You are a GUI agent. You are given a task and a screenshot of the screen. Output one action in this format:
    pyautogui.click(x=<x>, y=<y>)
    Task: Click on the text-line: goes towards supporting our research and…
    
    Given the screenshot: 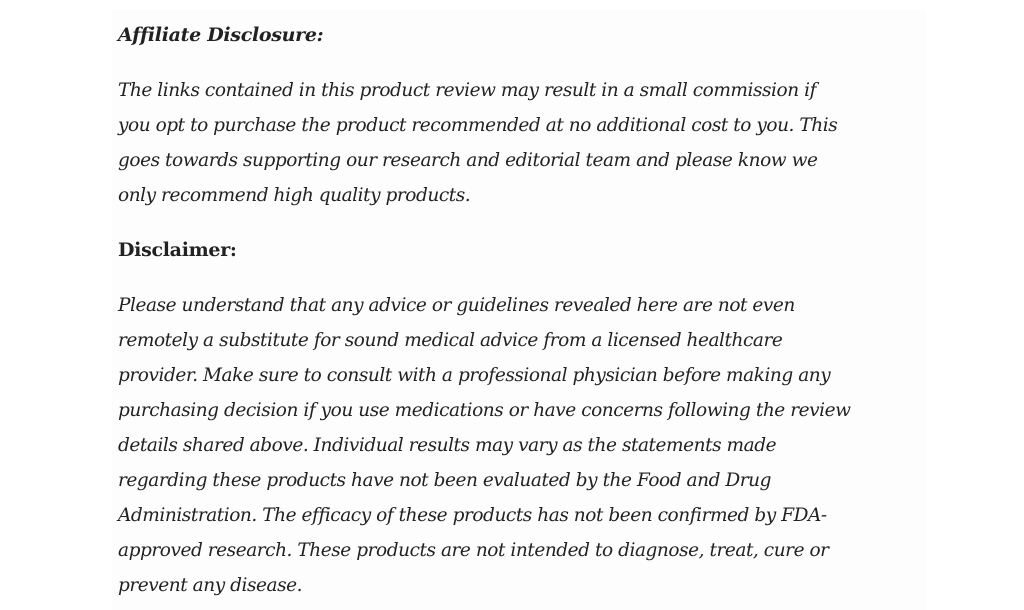 What is the action you would take?
    pyautogui.click(x=468, y=160)
    